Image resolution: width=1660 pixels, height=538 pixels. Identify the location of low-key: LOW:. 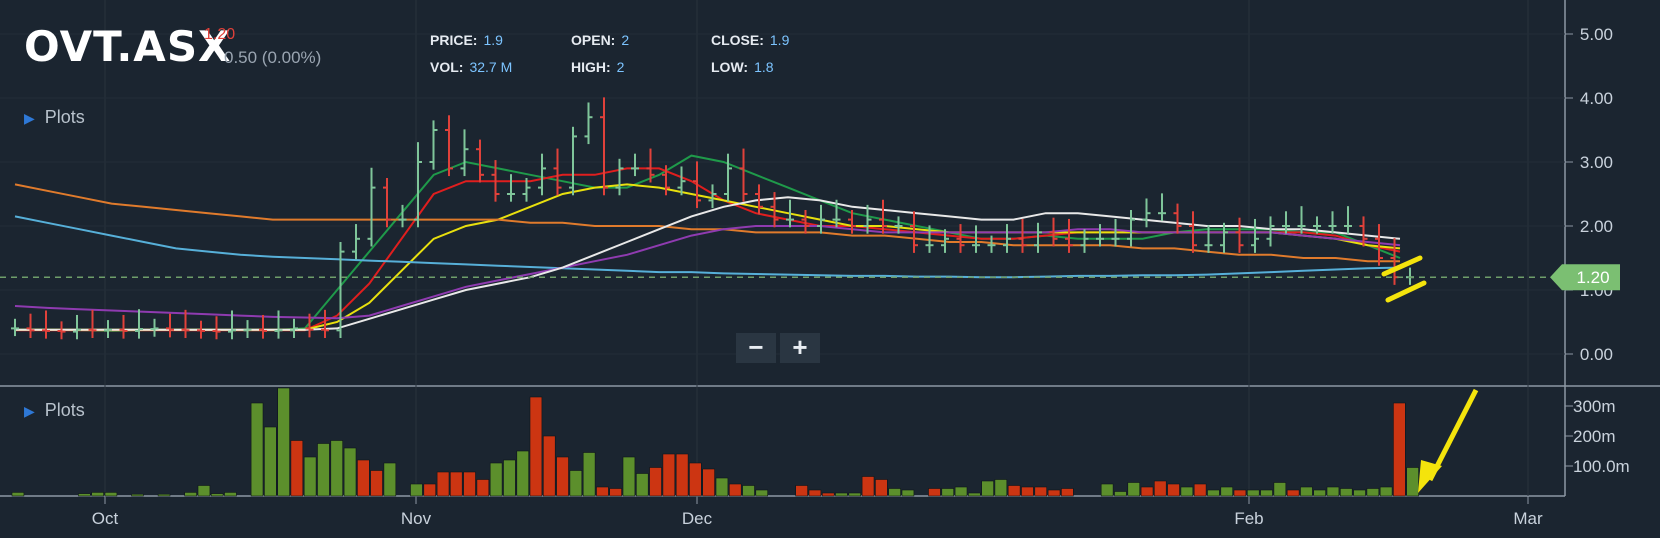
(730, 67).